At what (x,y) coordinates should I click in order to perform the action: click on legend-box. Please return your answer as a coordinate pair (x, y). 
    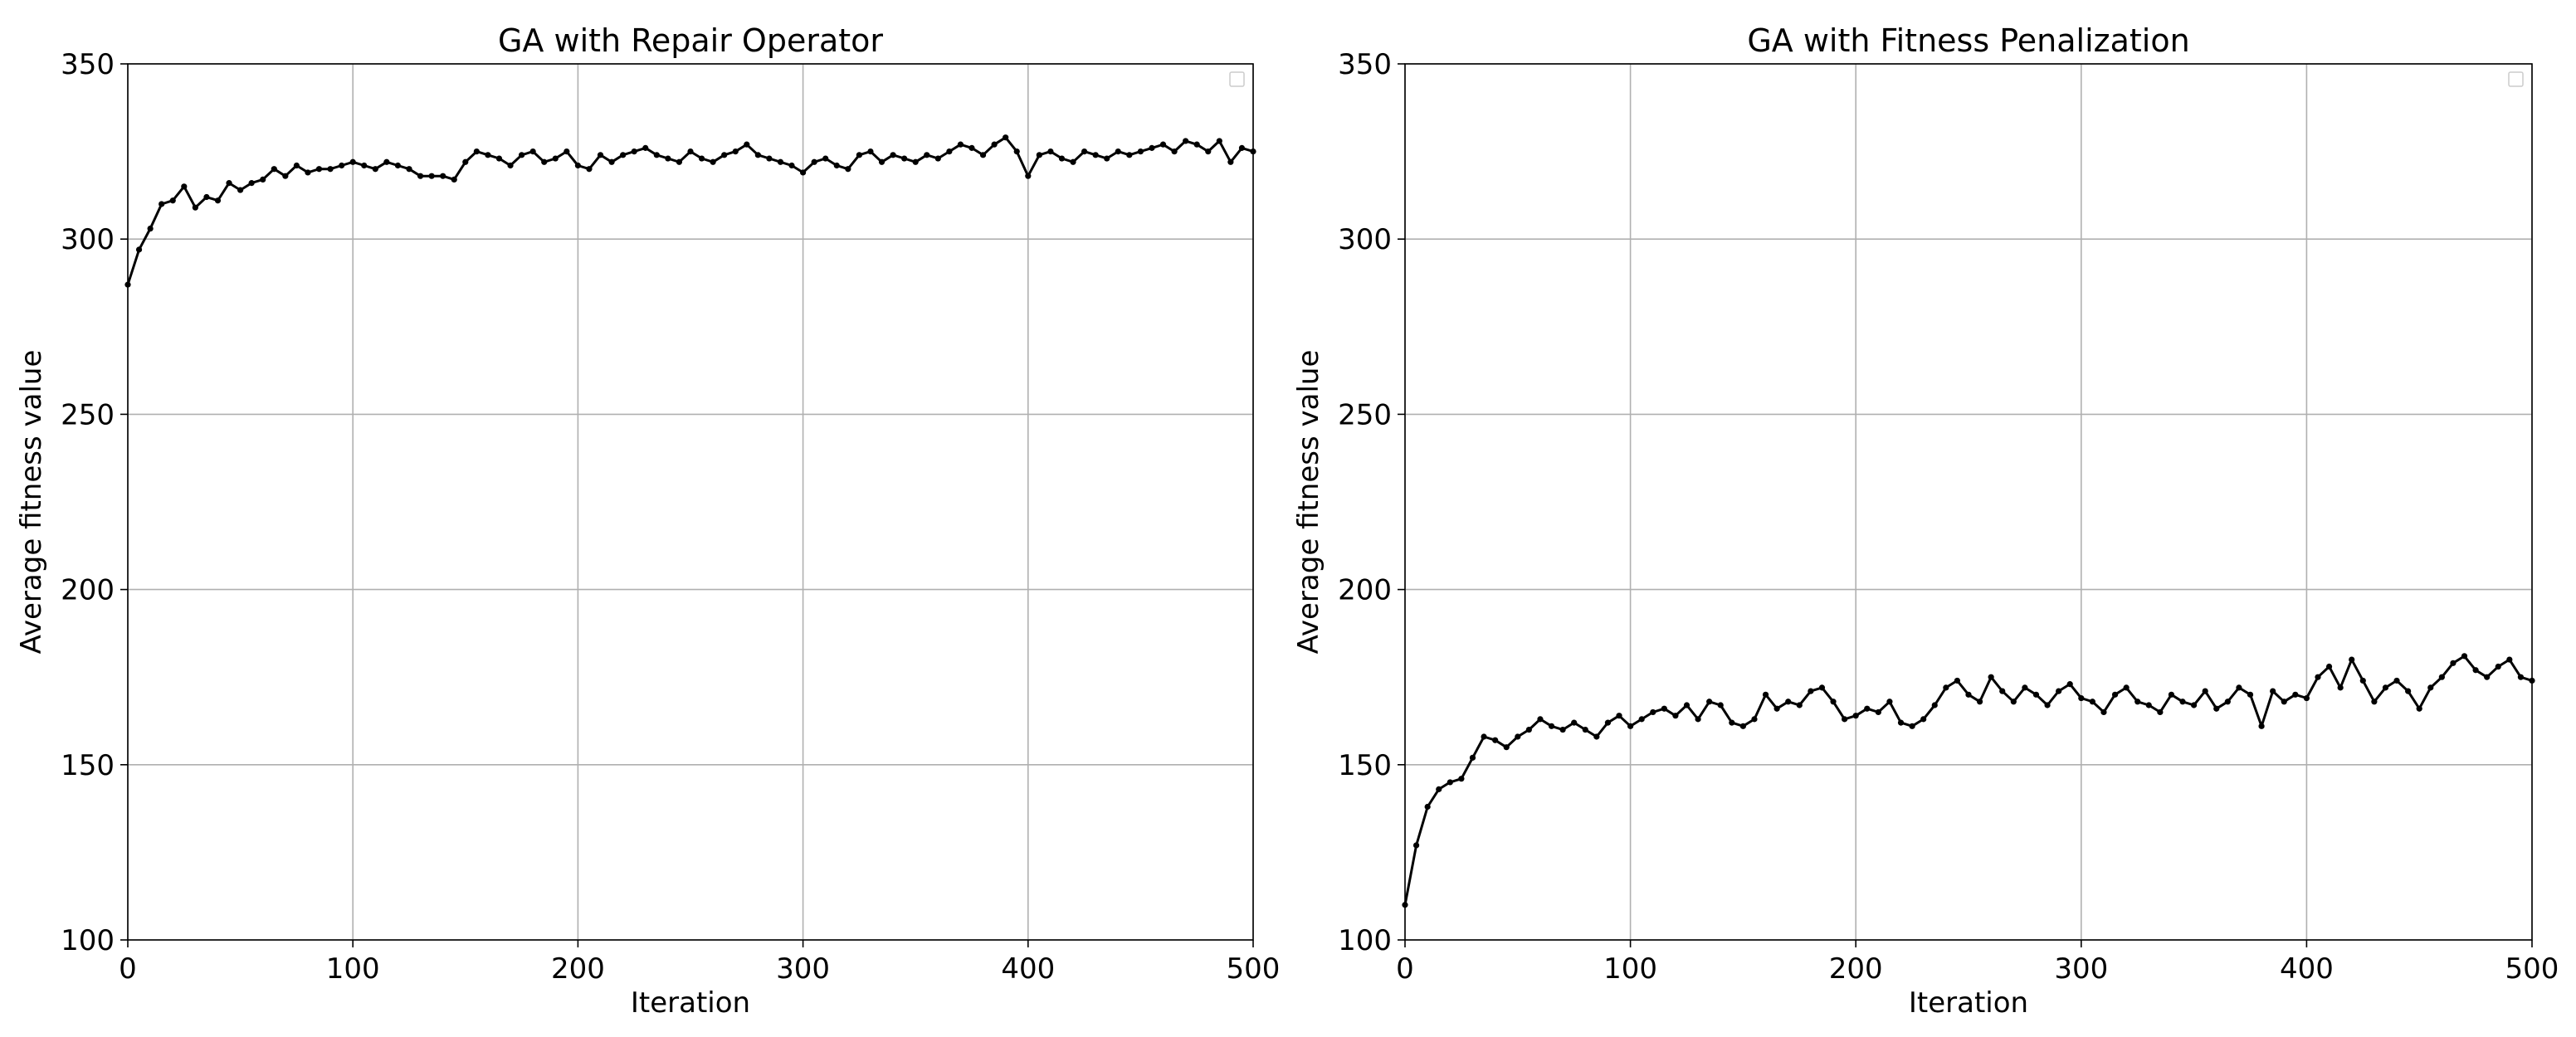
    Looking at the image, I should click on (1237, 79).